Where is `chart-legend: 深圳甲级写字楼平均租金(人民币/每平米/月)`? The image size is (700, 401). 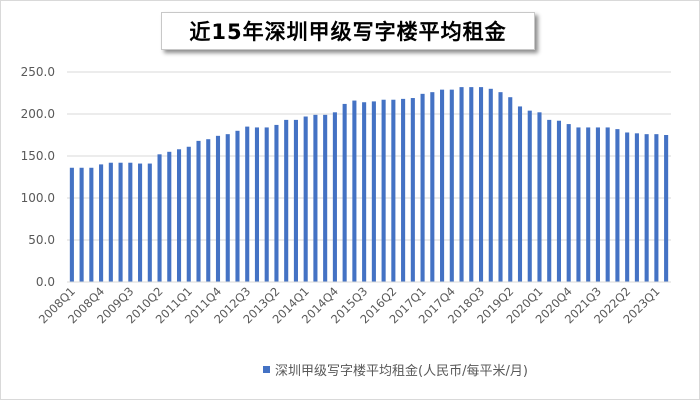 chart-legend: 深圳甲级写字楼平均租金(人民币/每平米/月) is located at coordinates (395, 369).